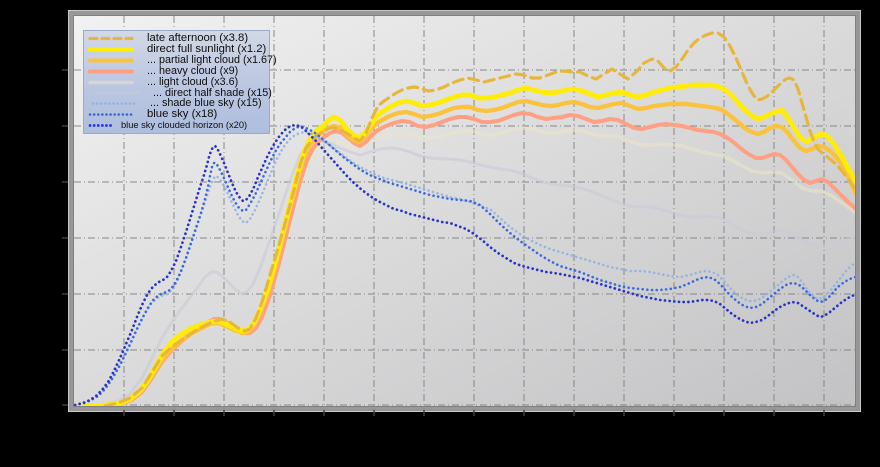 The image size is (880, 467). I want to click on legend-item-shade-blue-sky: ... shade blue sky (x15), so click(177, 103).